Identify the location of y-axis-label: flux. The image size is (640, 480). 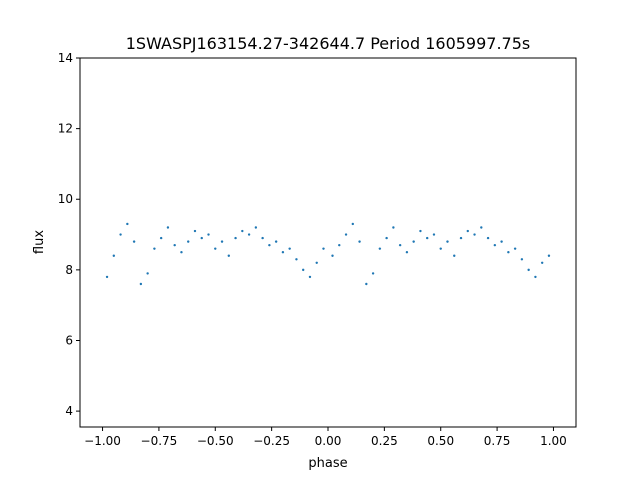
(39, 242).